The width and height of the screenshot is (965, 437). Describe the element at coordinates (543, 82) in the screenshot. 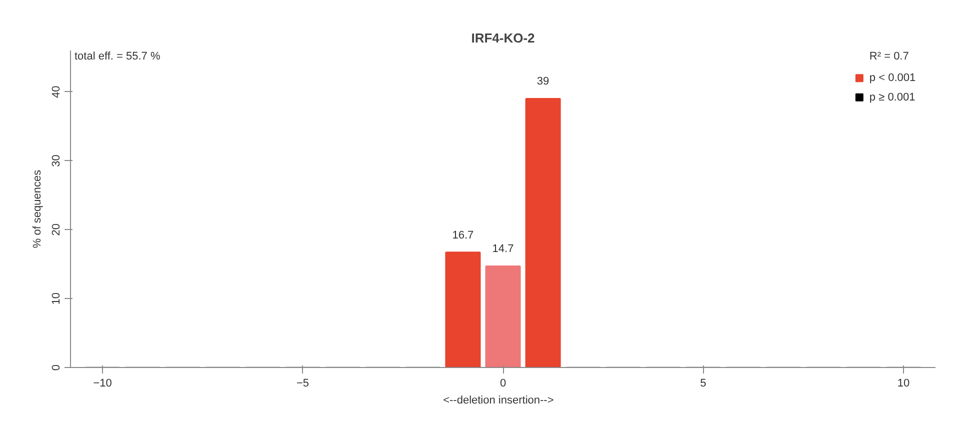

I see `data-label: 39` at that location.